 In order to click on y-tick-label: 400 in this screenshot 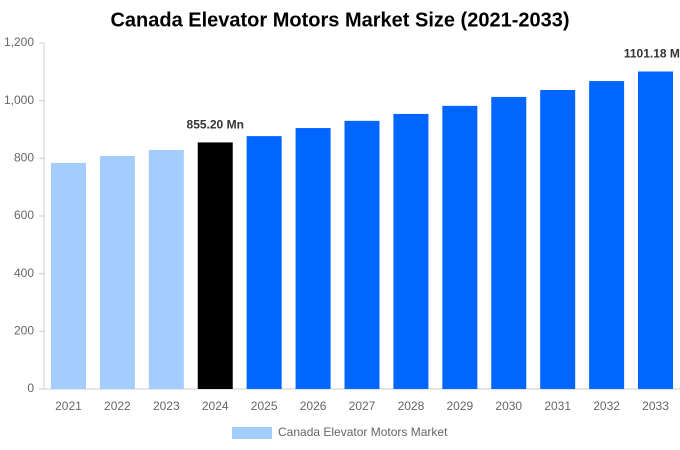, I will do `click(24, 273)`.